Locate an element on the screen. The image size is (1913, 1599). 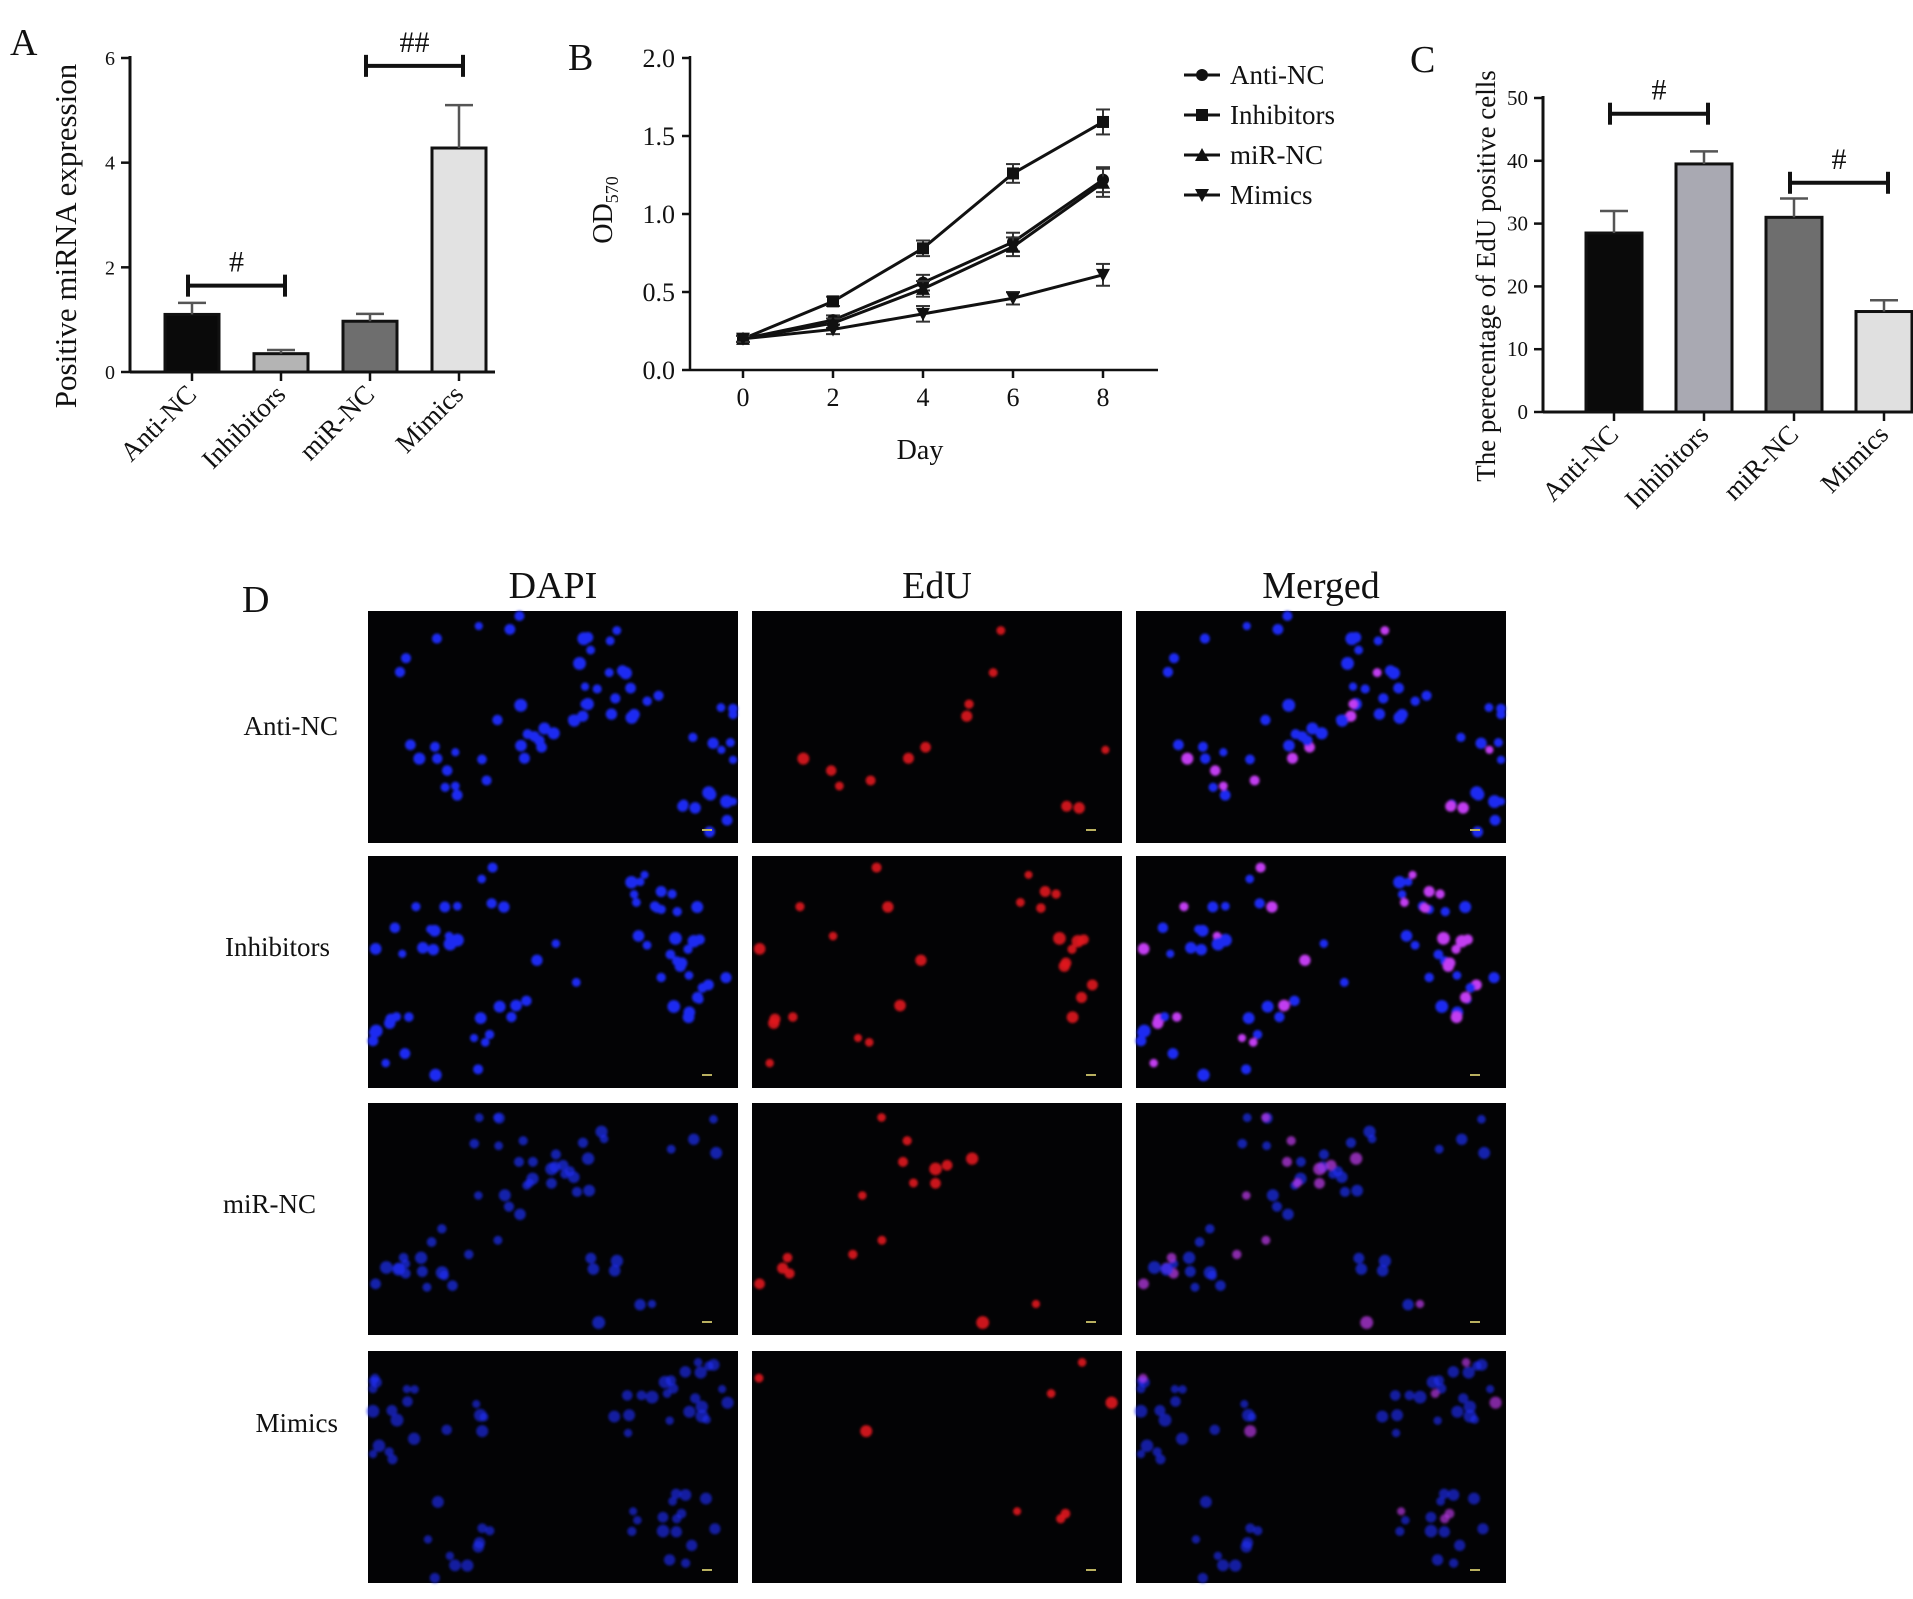
bar-inhibitors is located at coordinates (1704, 288).